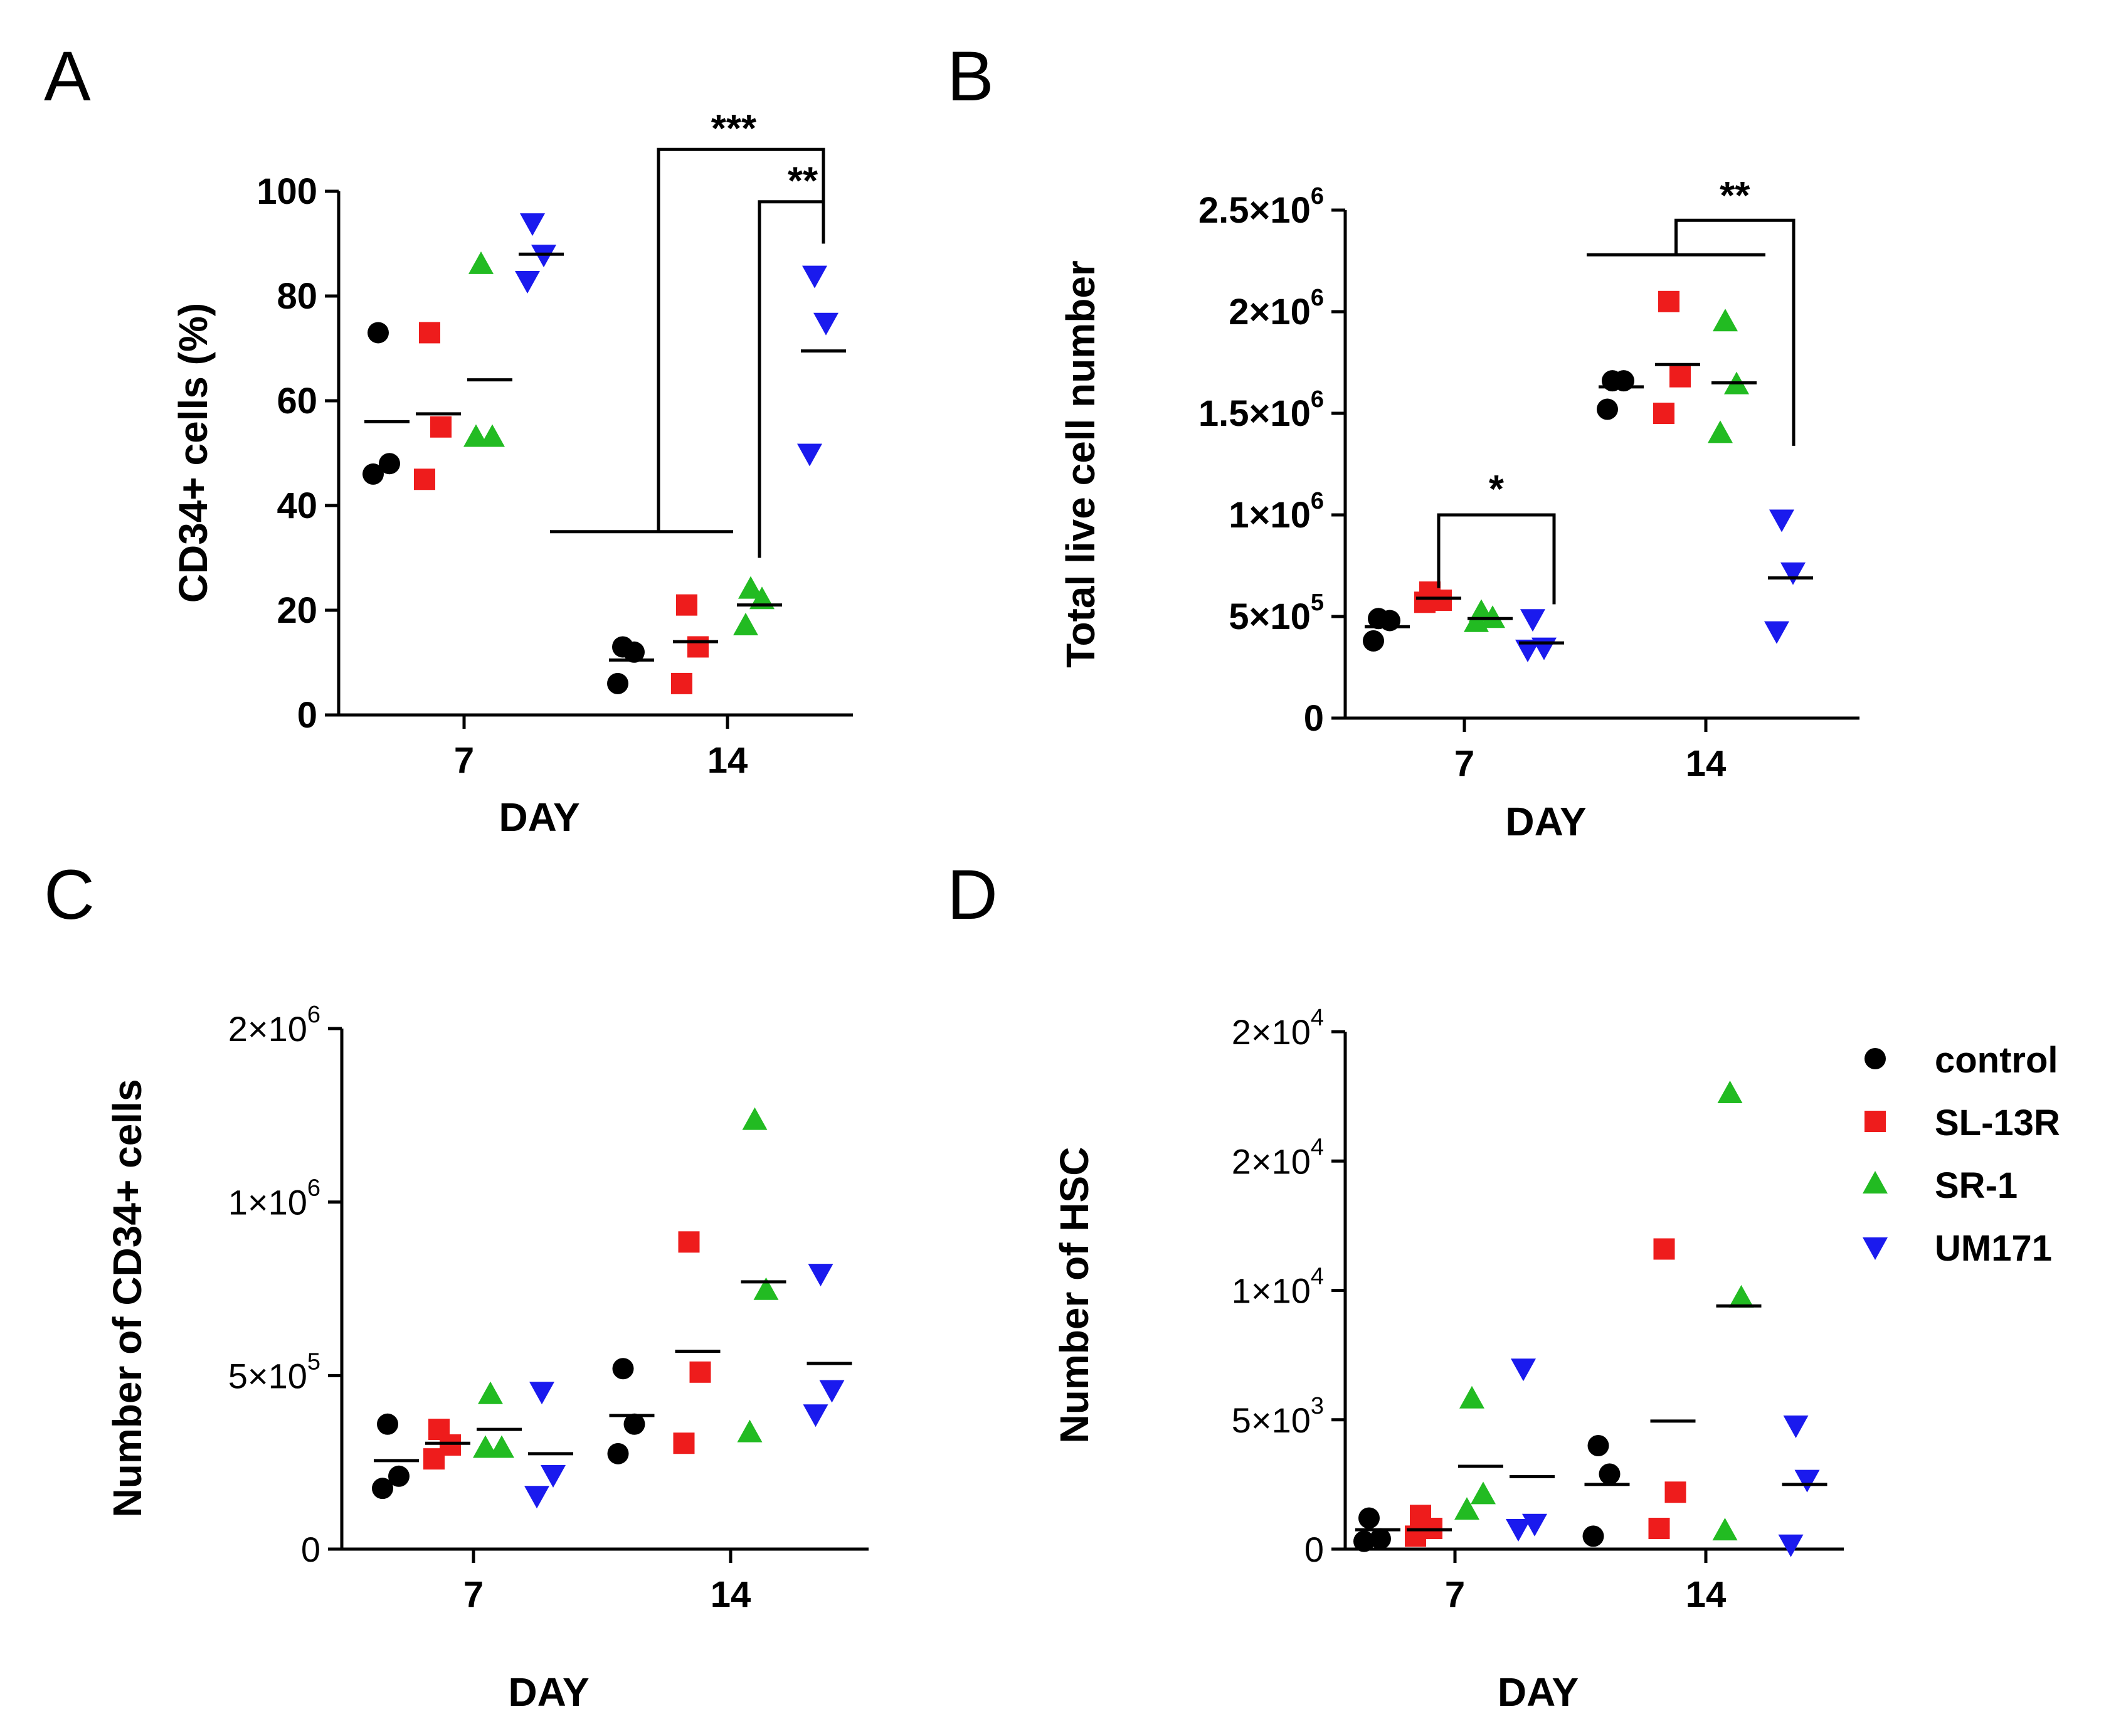  What do you see at coordinates (1735, 196) in the screenshot?
I see `significance-label: **` at bounding box center [1735, 196].